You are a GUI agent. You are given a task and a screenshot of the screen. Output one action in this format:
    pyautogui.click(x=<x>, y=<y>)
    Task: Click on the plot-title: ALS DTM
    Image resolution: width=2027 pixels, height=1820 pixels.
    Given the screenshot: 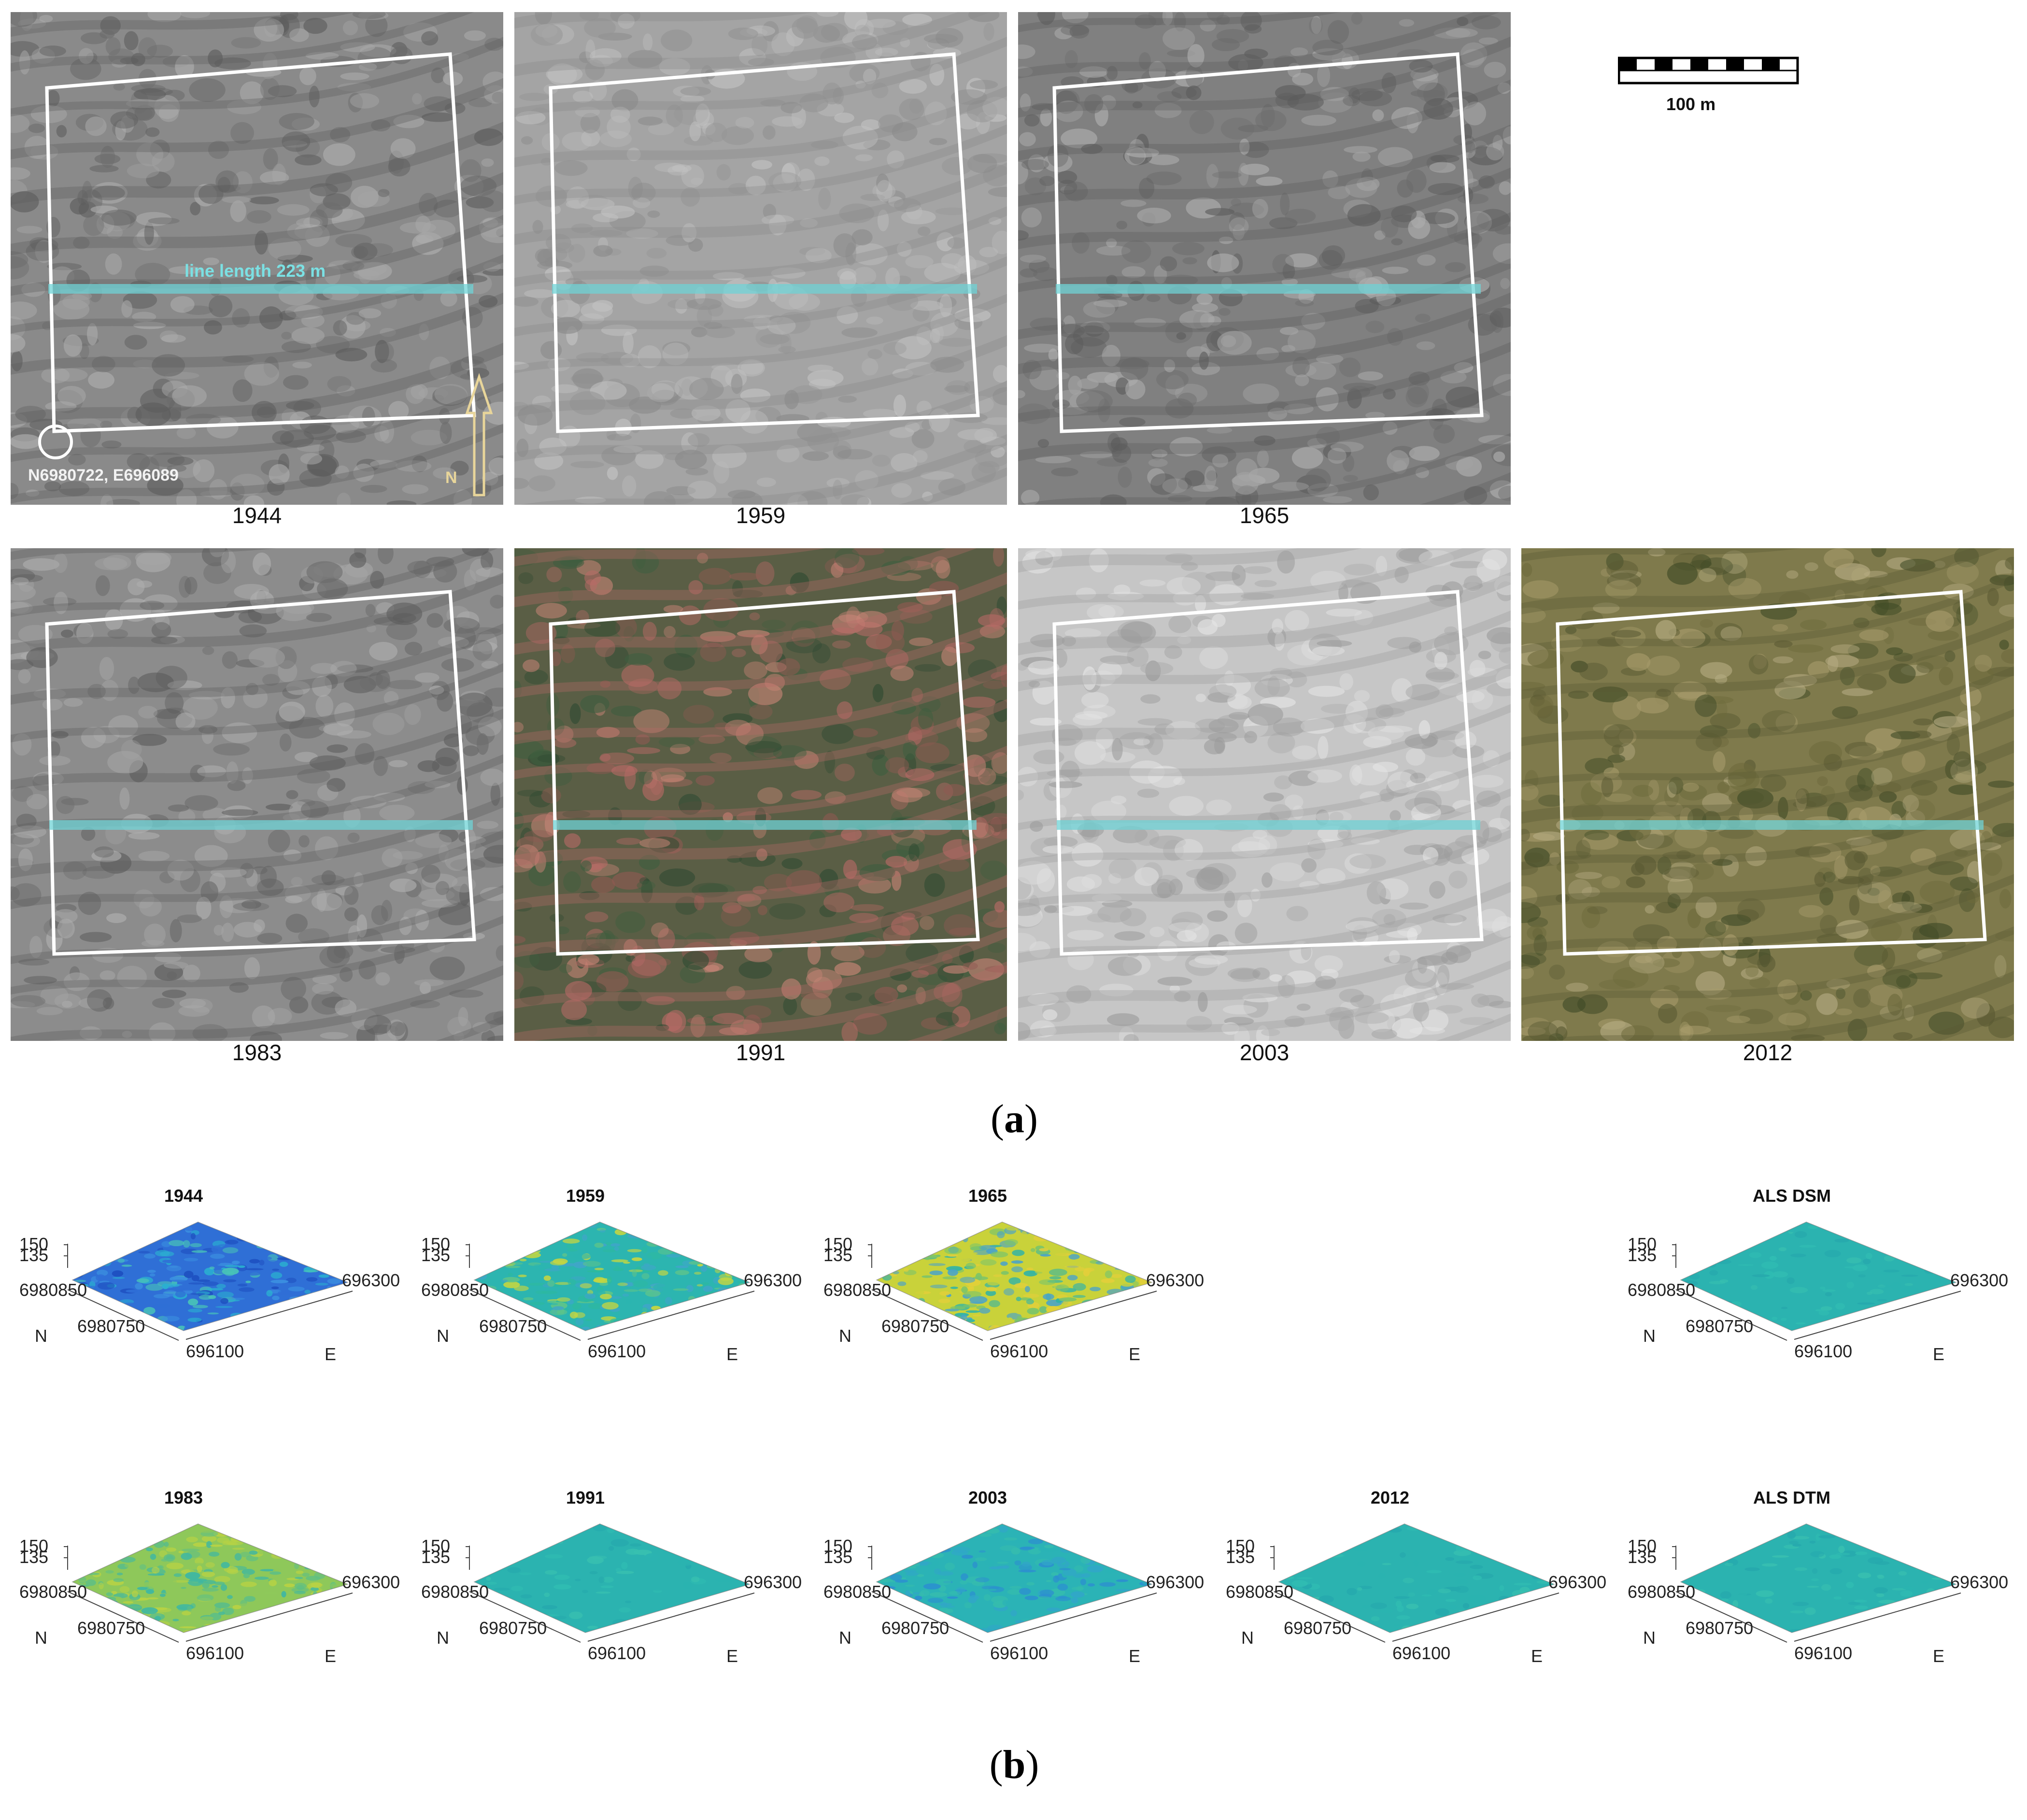 What is the action you would take?
    pyautogui.click(x=1792, y=1498)
    